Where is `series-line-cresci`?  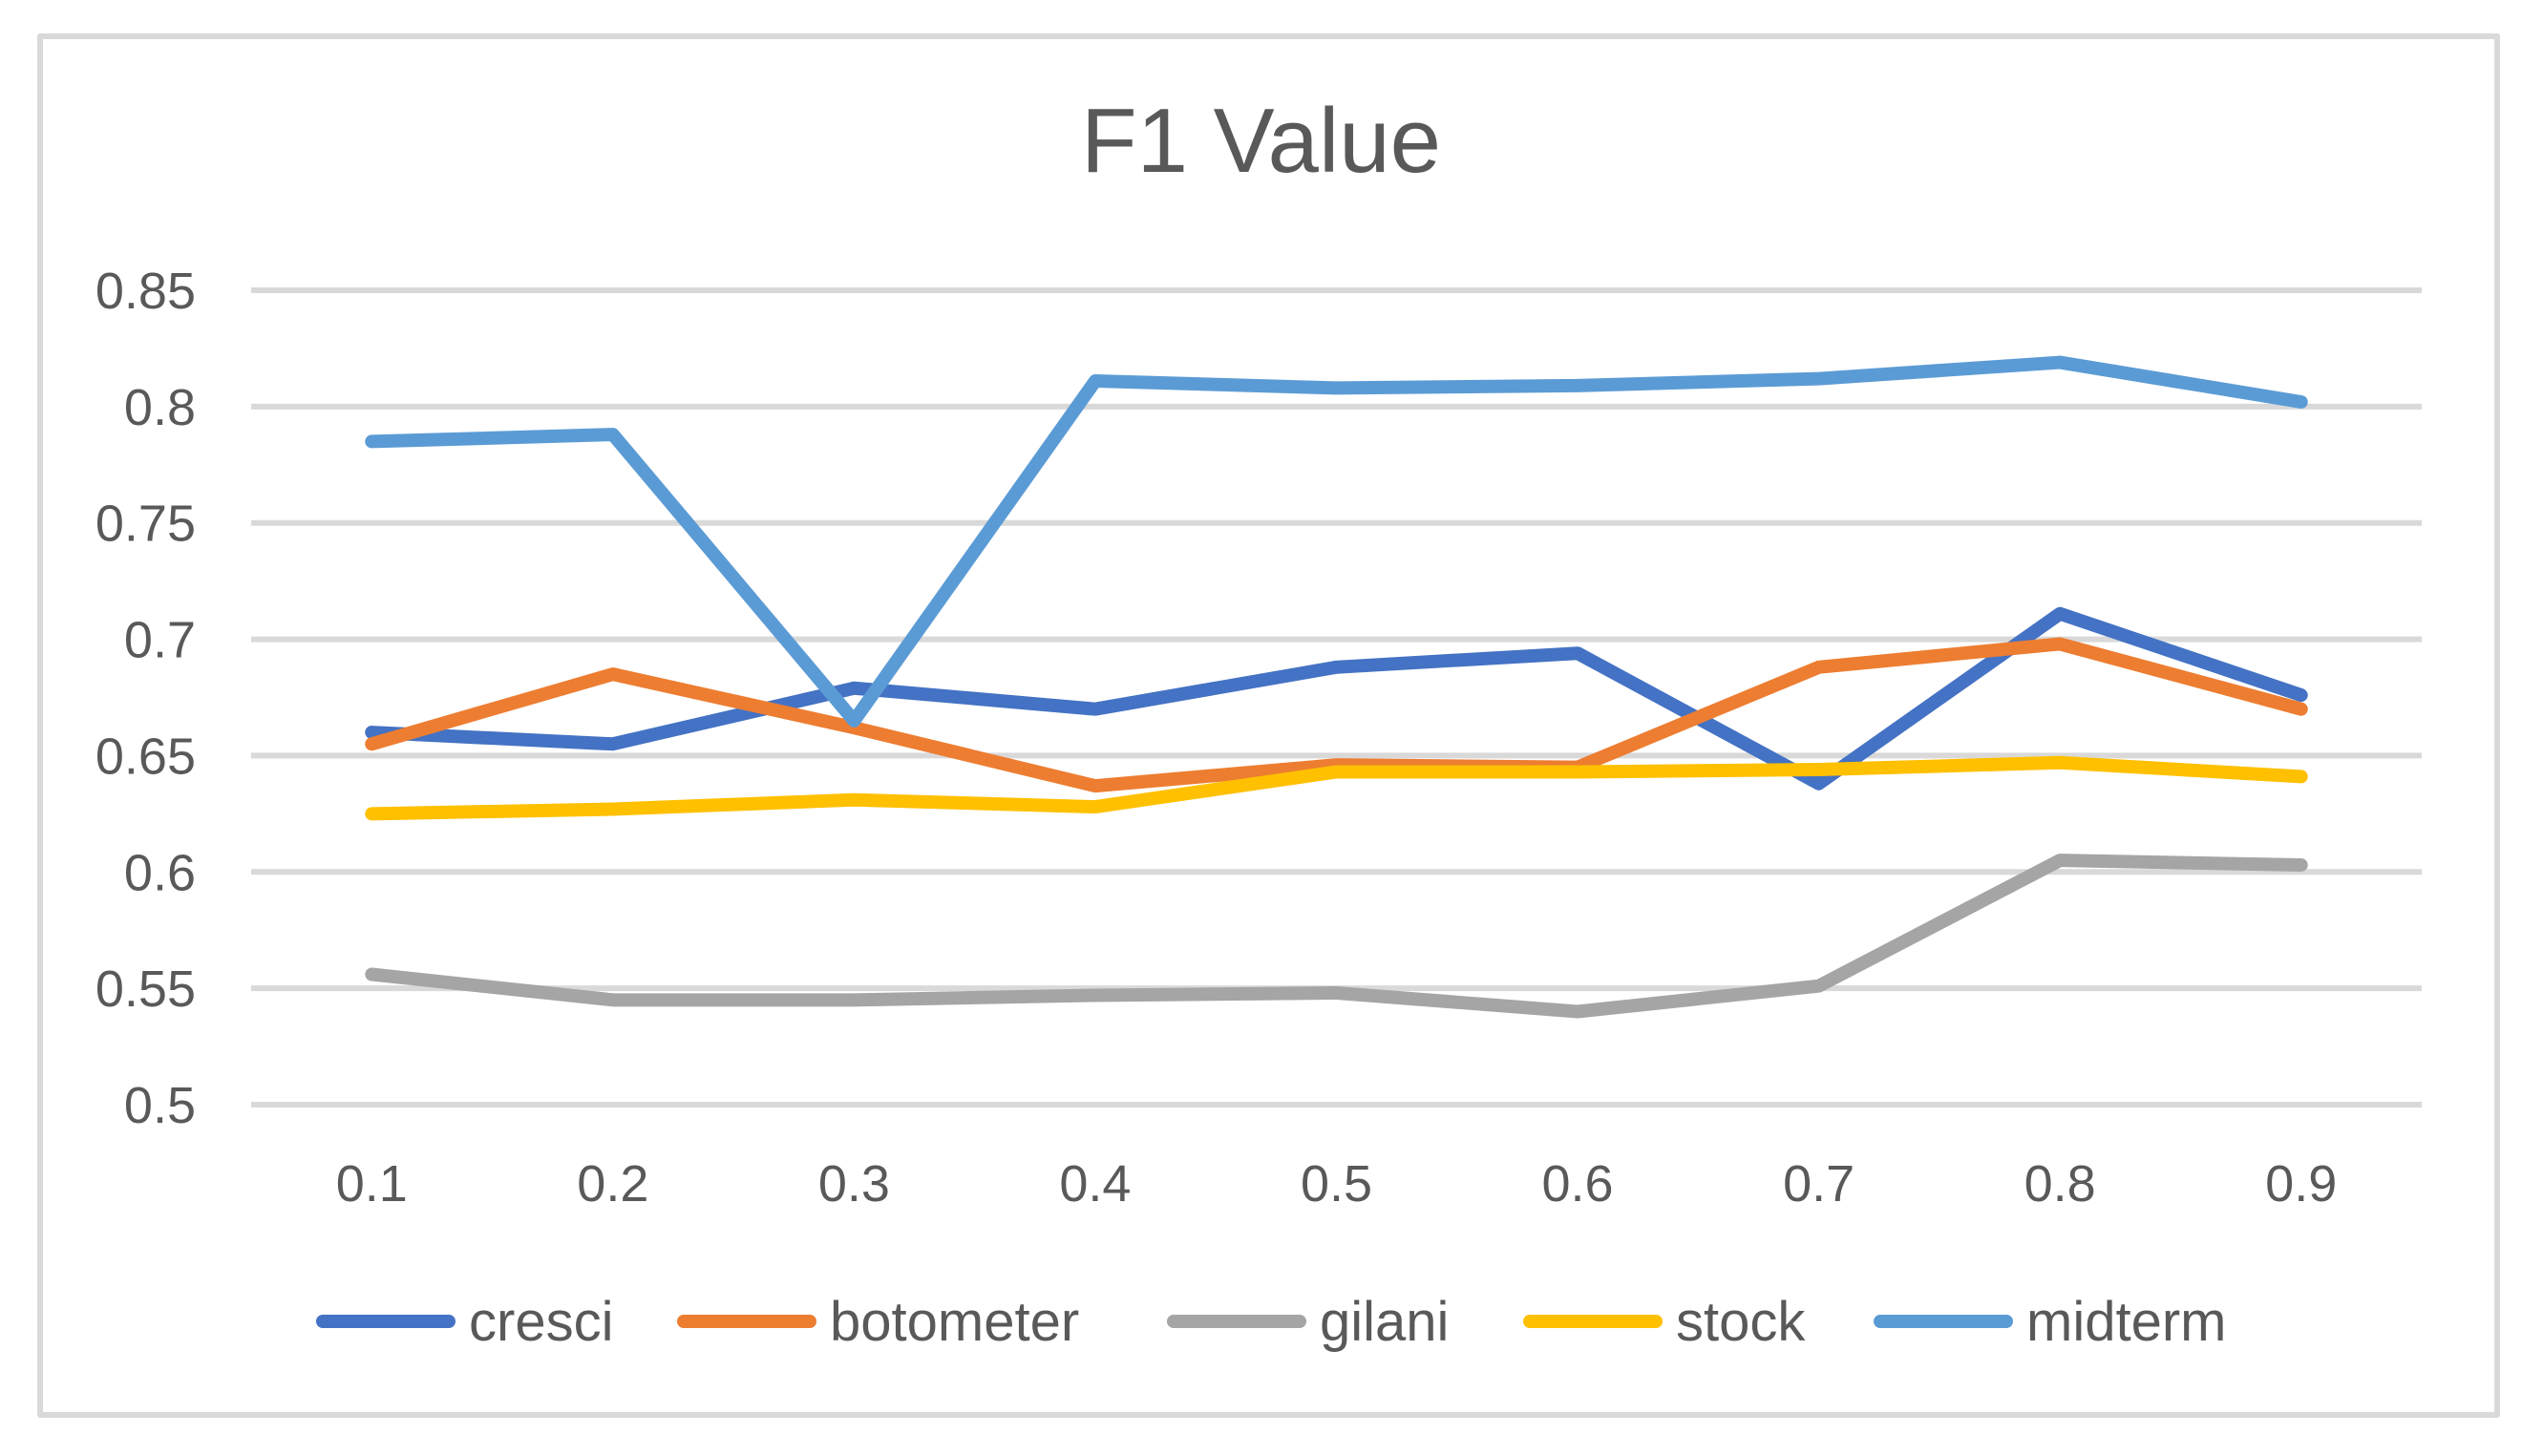
series-line-cresci is located at coordinates (1337, 698).